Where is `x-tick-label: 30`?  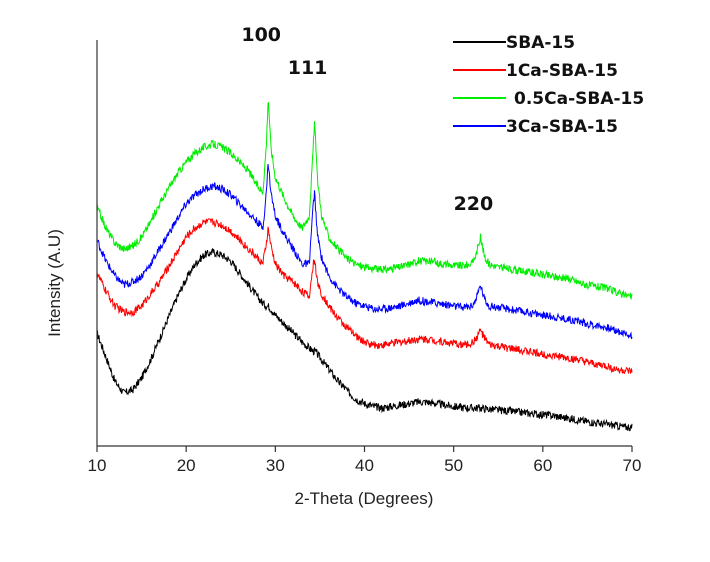 x-tick-label: 30 is located at coordinates (275, 465).